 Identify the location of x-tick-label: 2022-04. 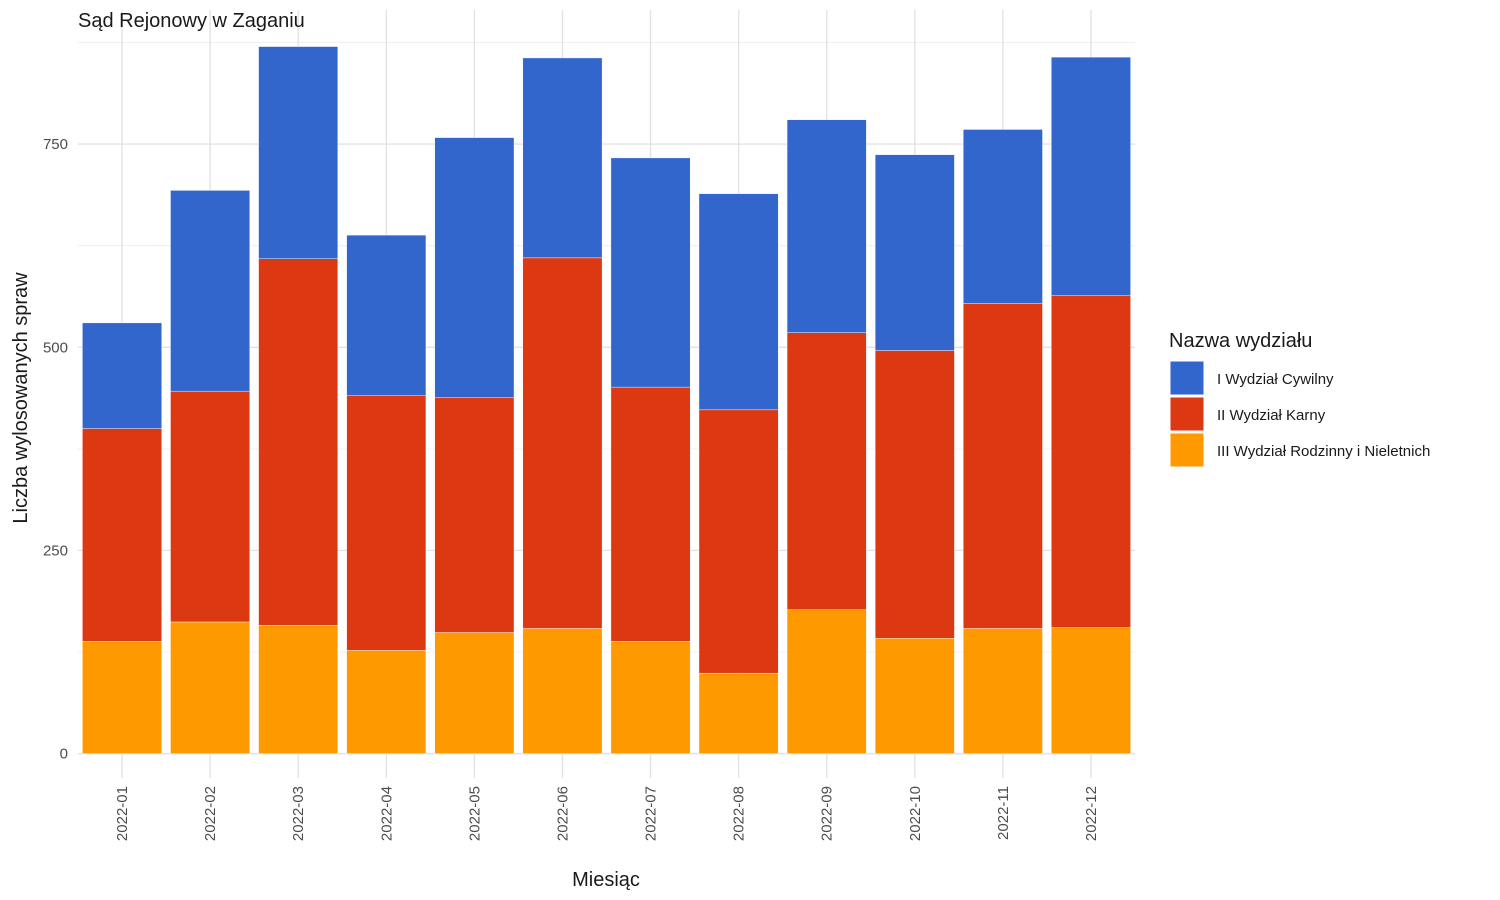
(386, 813).